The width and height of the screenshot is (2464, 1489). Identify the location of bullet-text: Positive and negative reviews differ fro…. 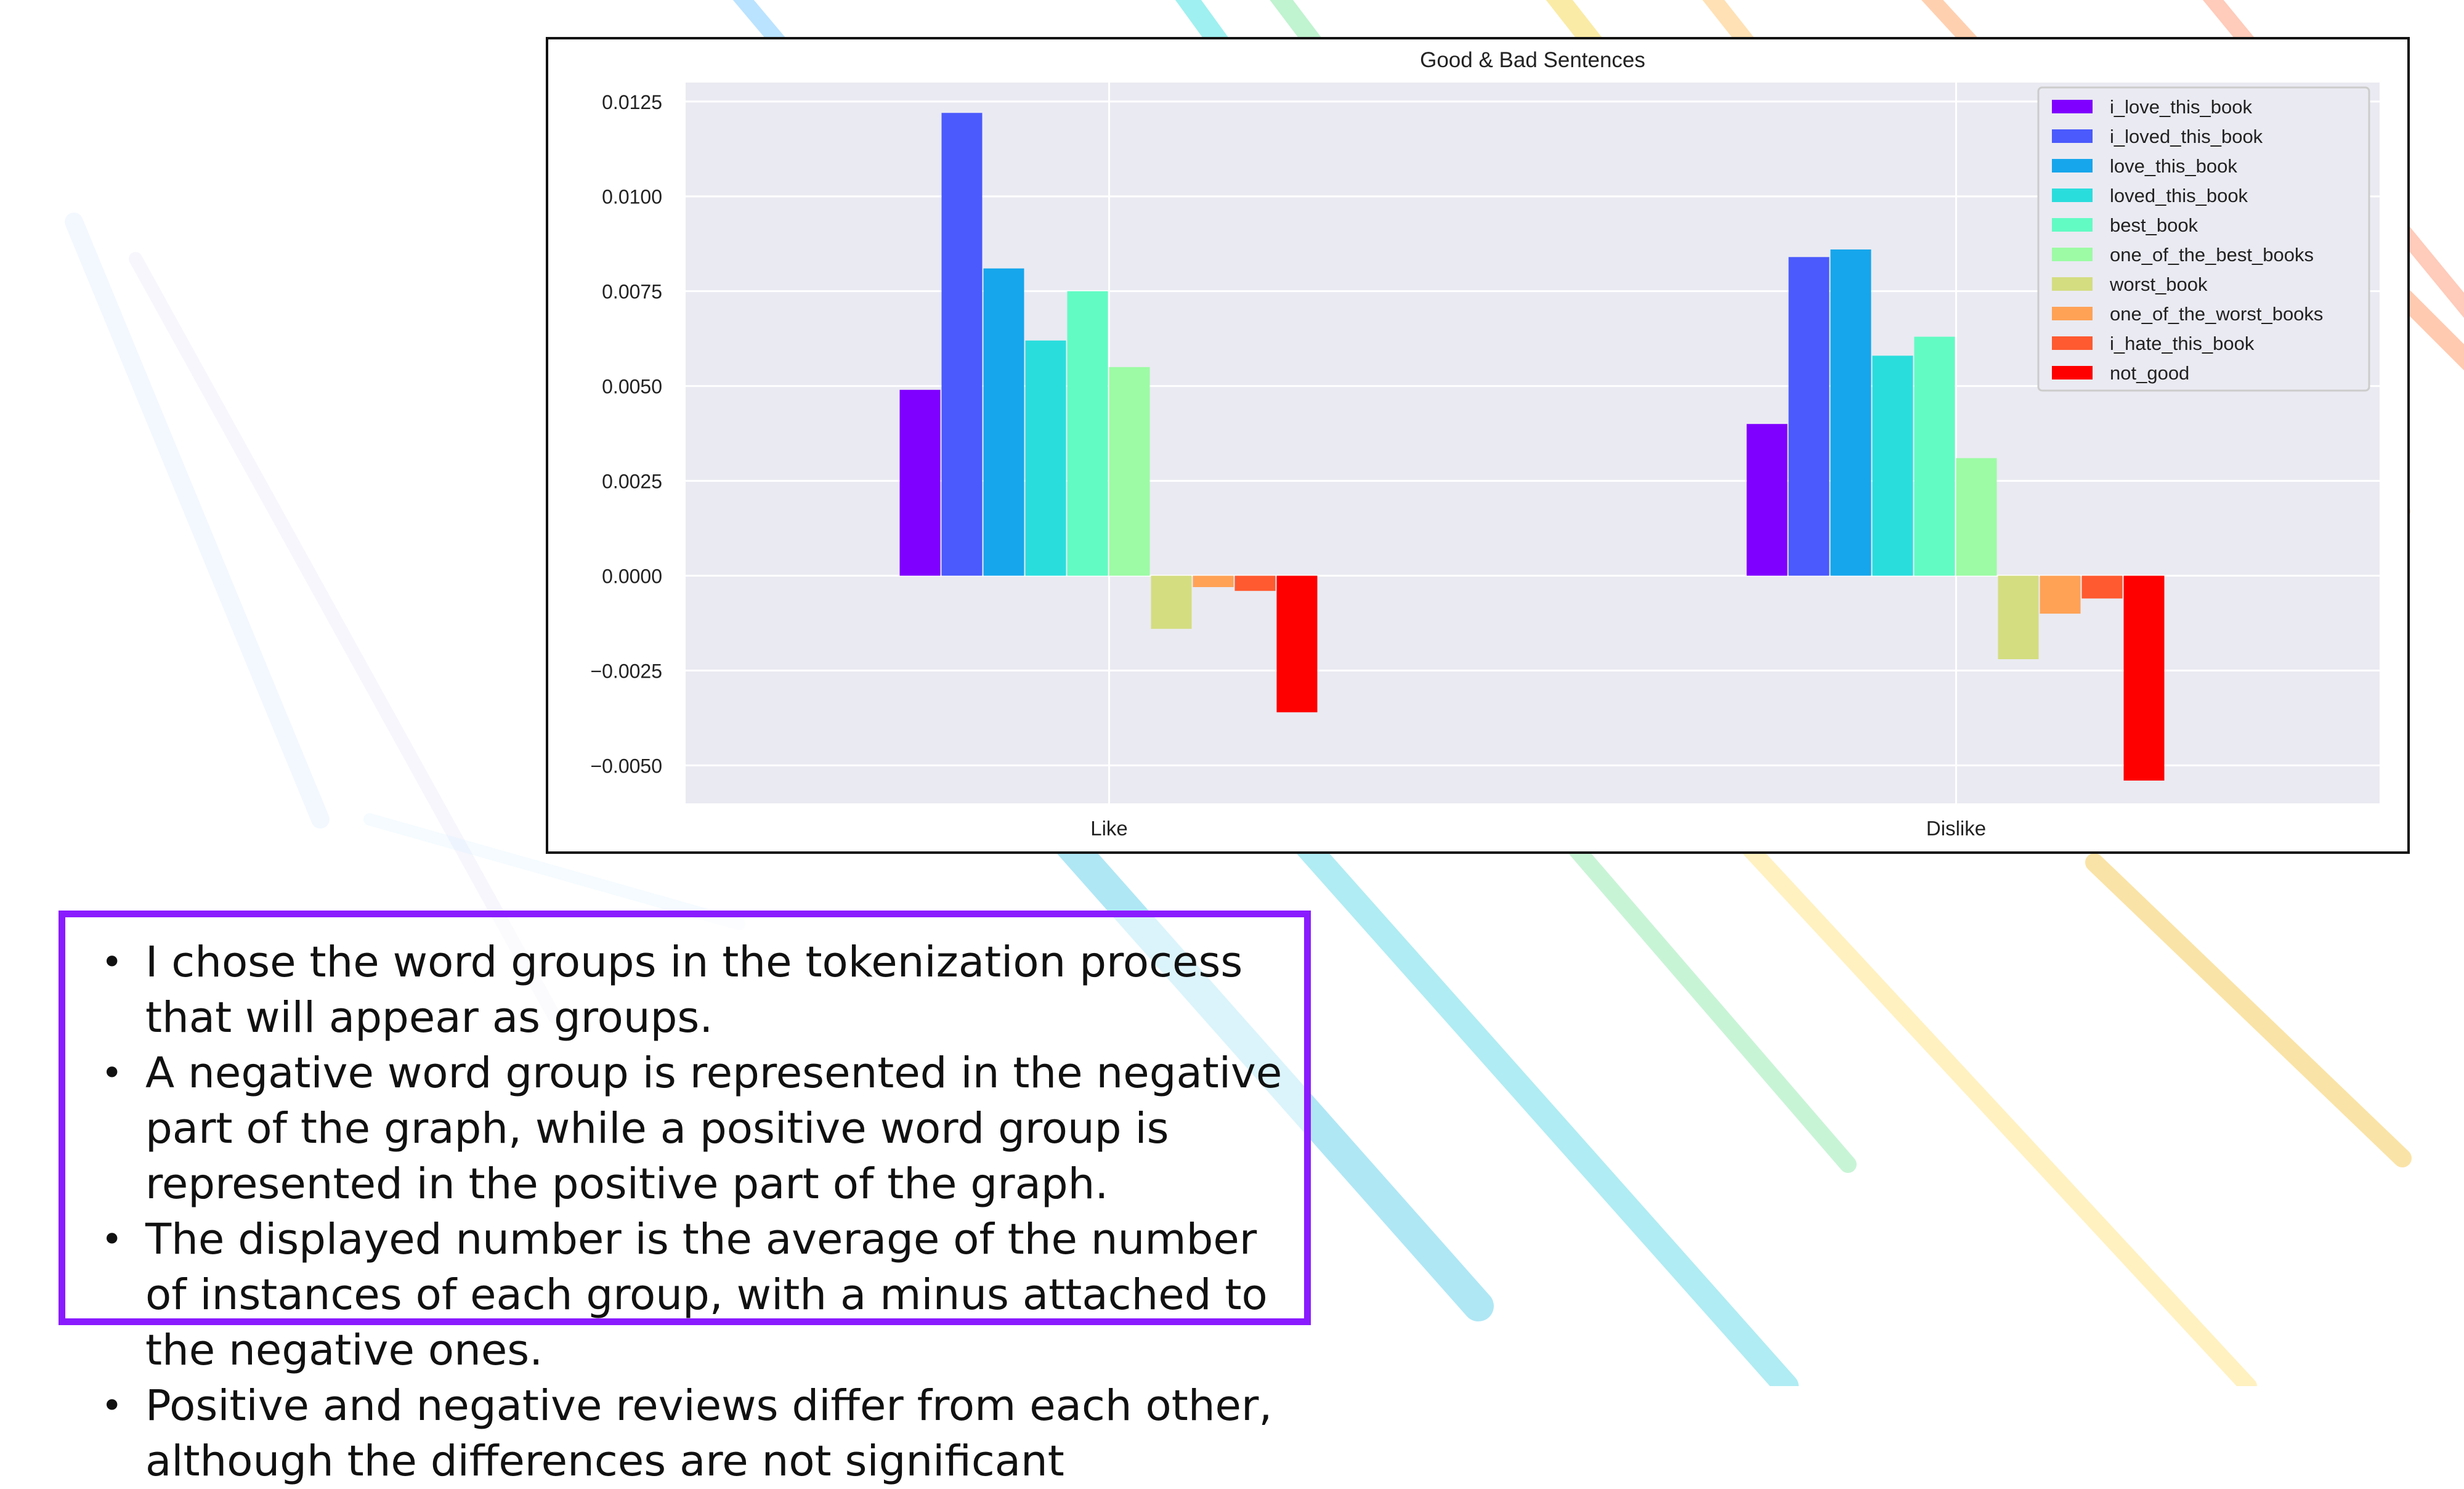
(709, 1433).